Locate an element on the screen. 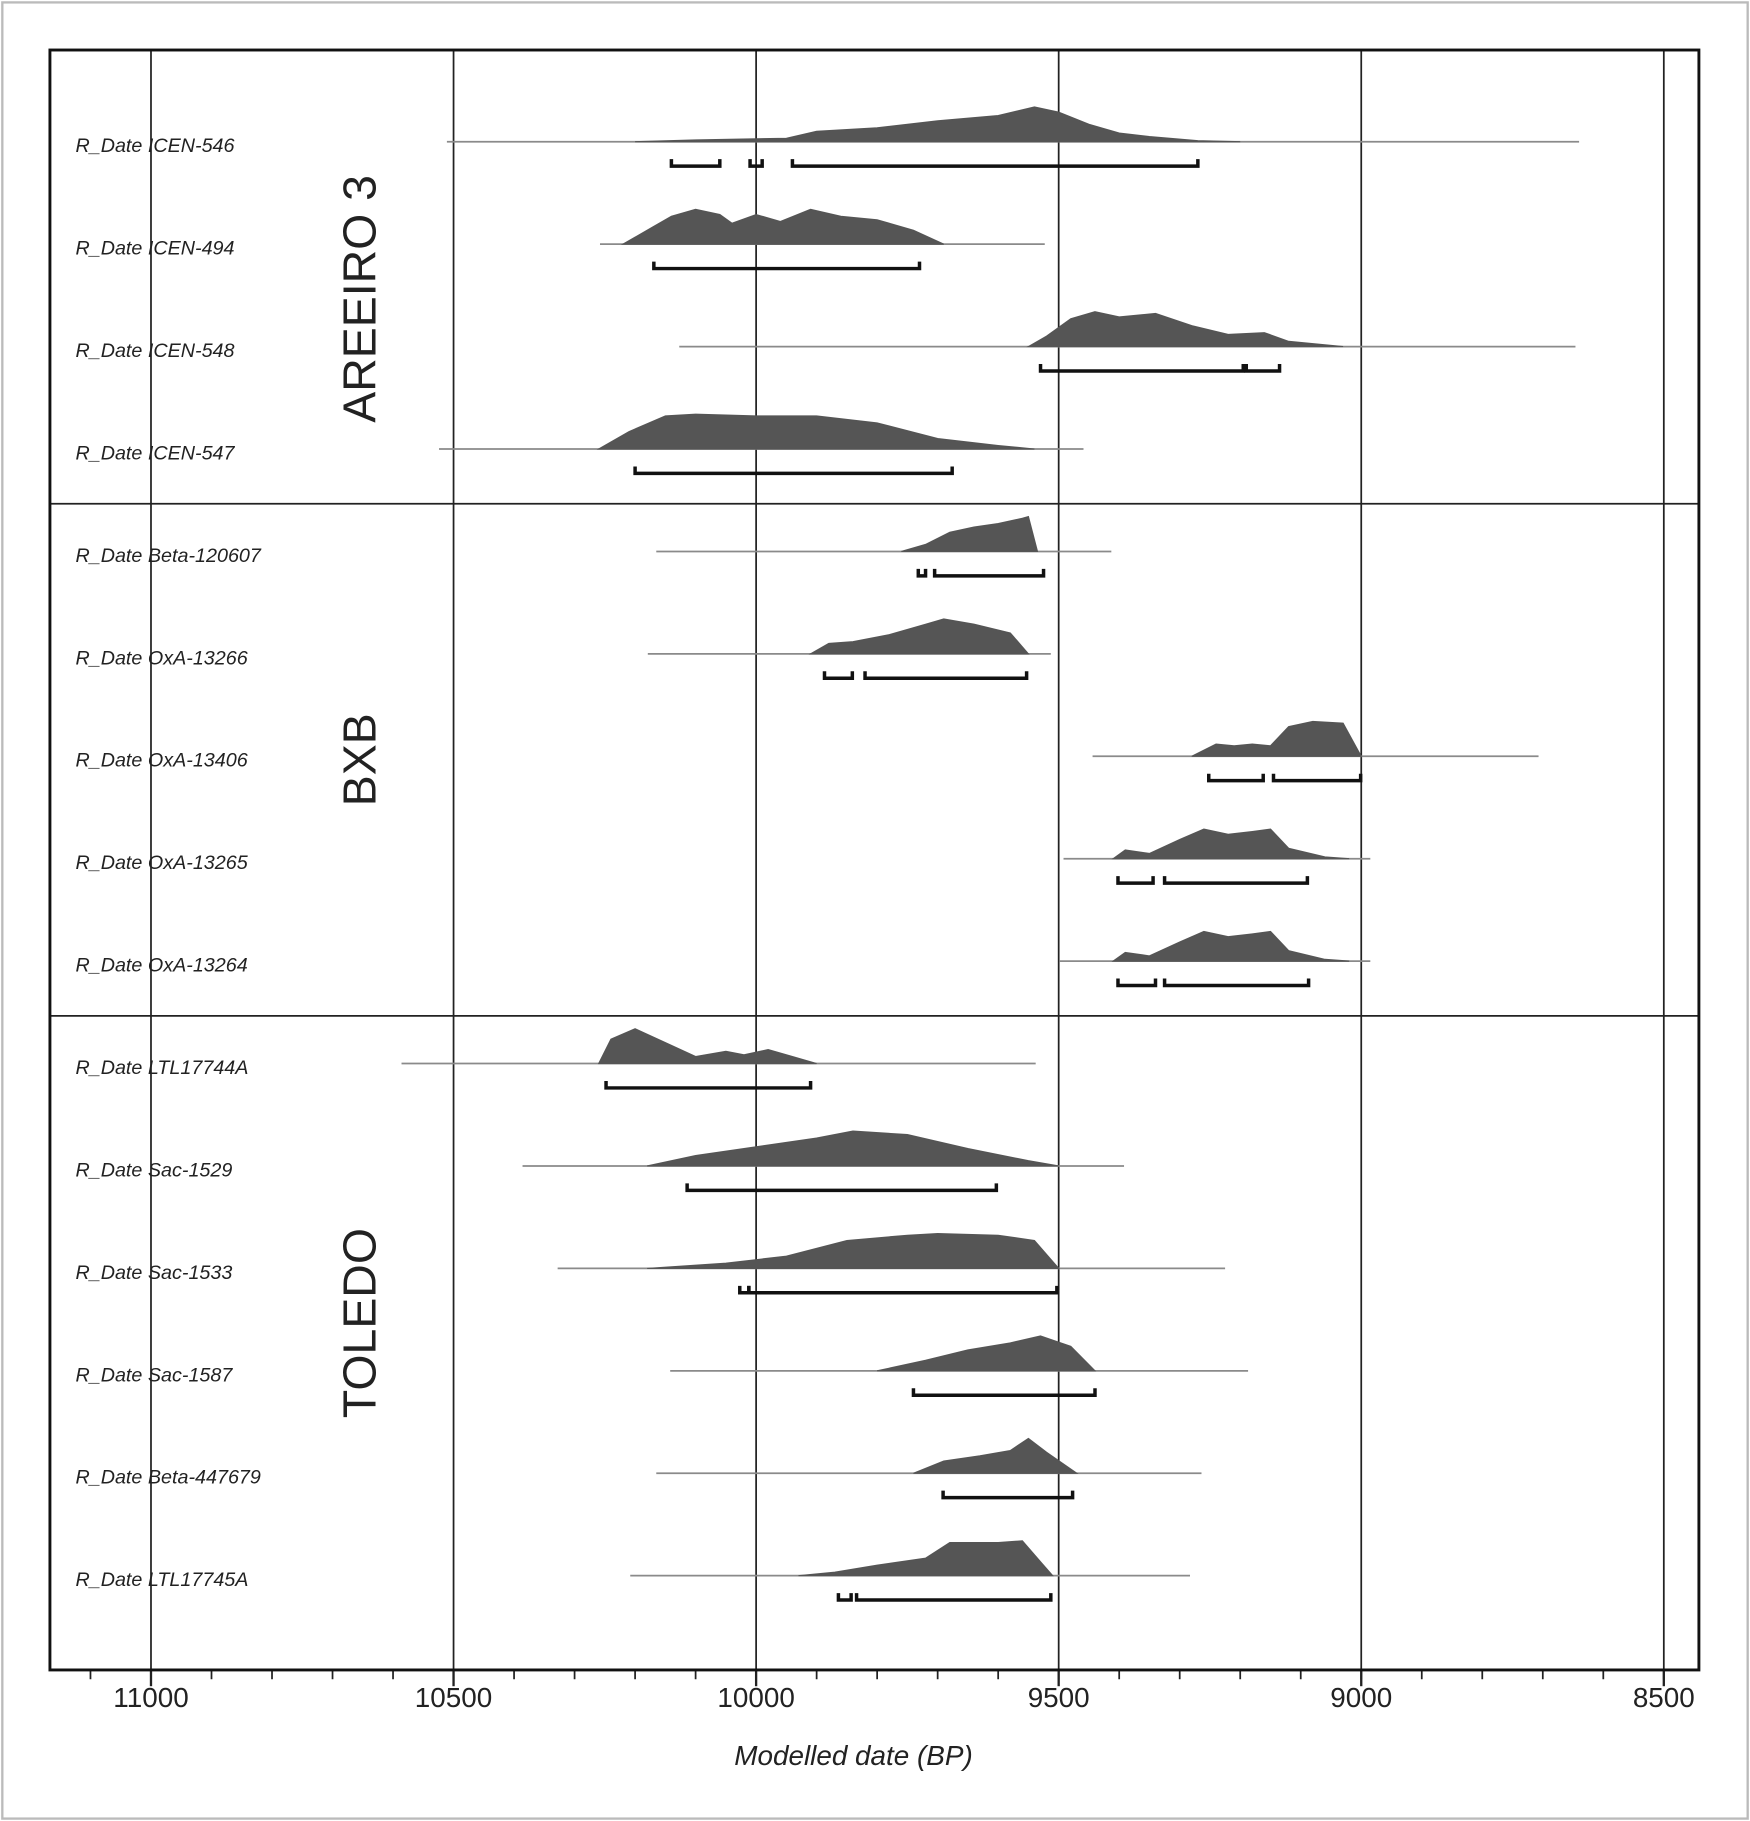 This screenshot has height=1821, width=1750. item-label: R_Date OxA-13266 is located at coordinates (161, 658).